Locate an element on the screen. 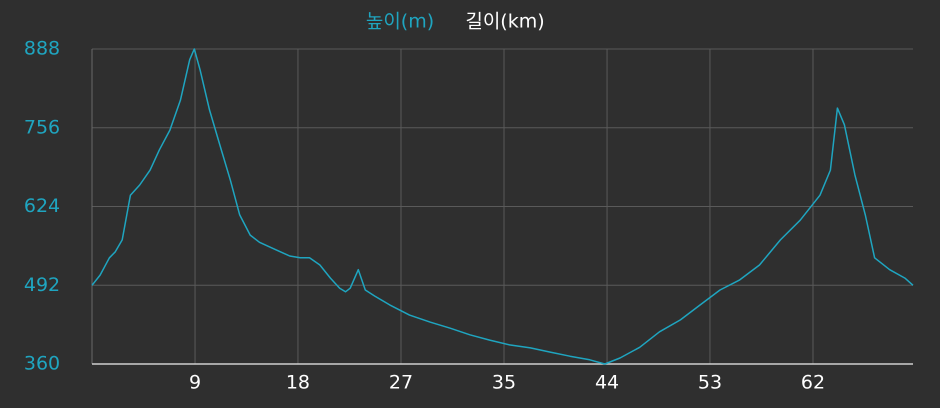 The width and height of the screenshot is (940, 408). x-tick-label: 27 is located at coordinates (401, 383).